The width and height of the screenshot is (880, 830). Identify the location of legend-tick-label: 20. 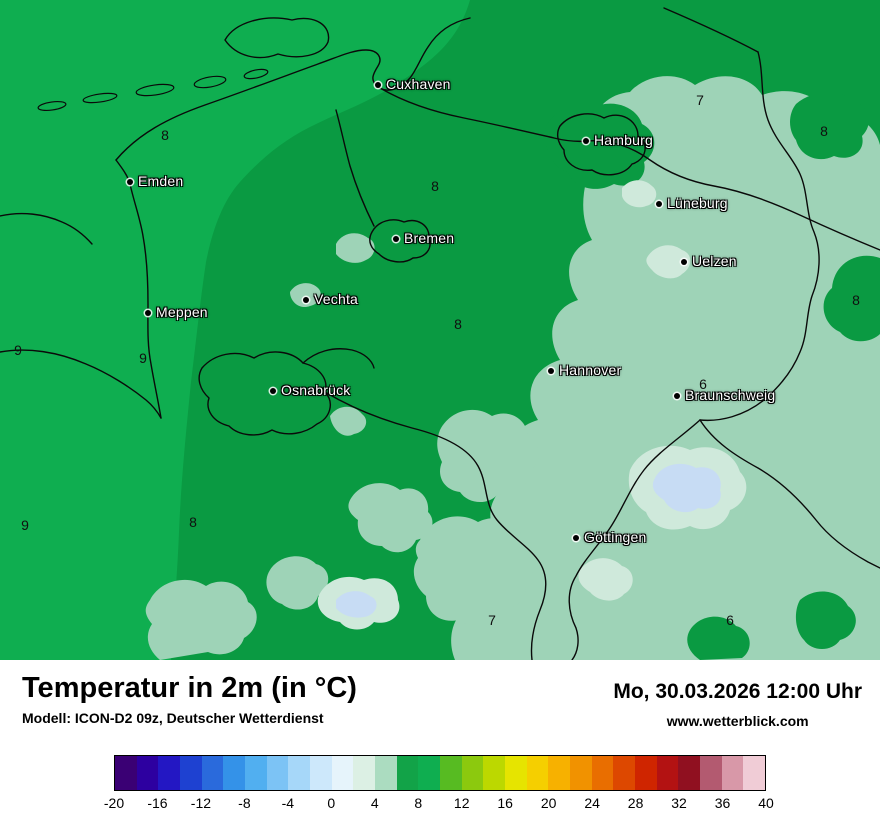
(548, 803).